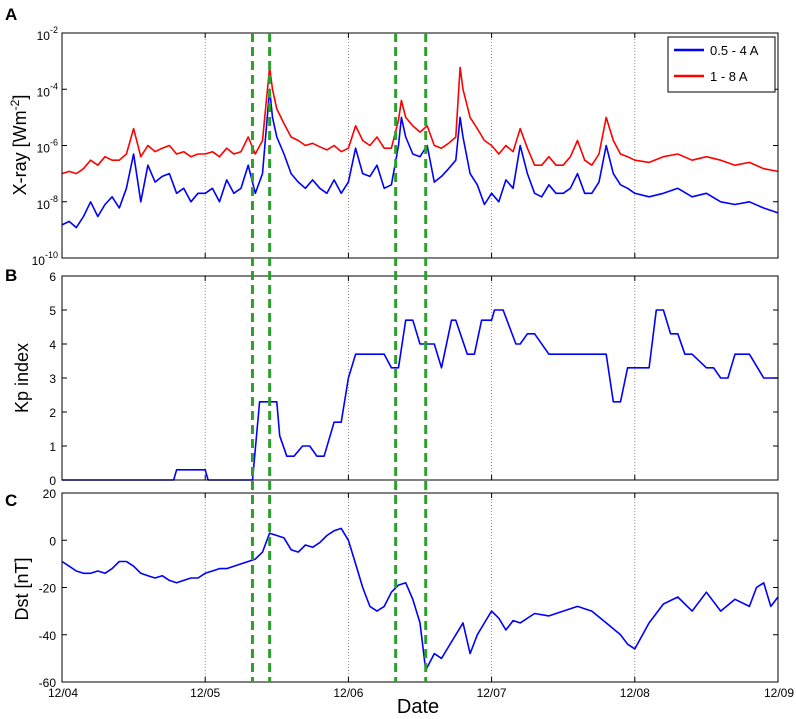  What do you see at coordinates (15, 104) in the screenshot?
I see `xray-ylabel-exp: -2` at bounding box center [15, 104].